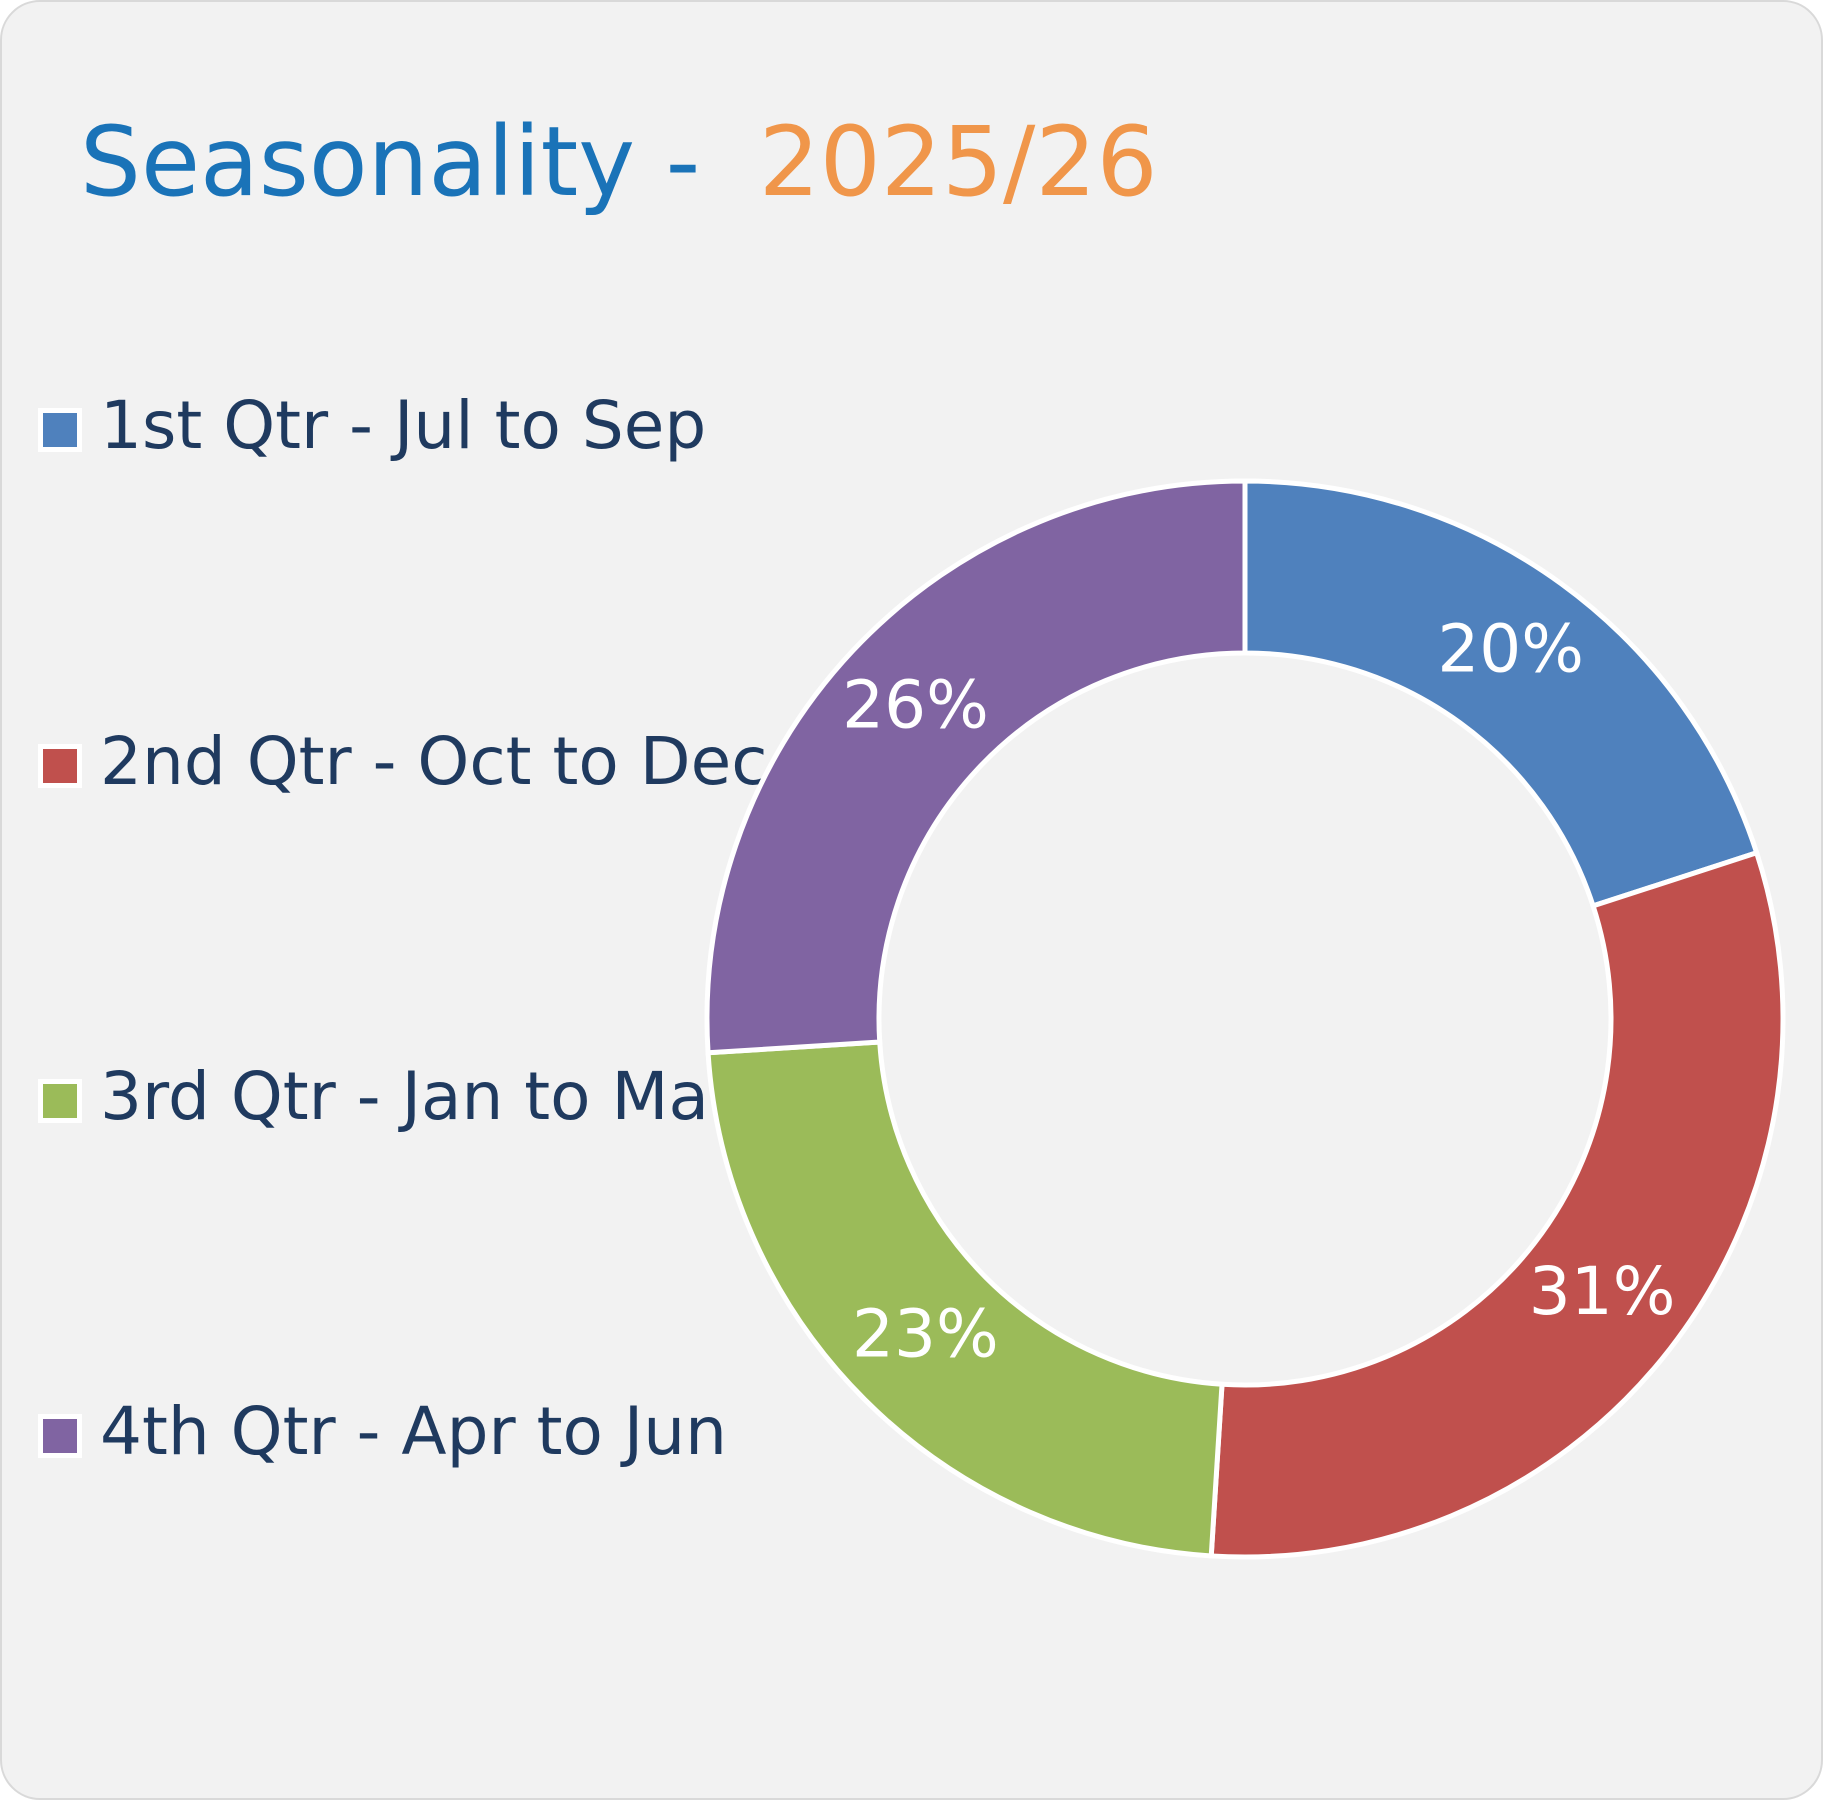 This screenshot has height=1800, width=1823. I want to click on slice-q3, so click(965, 1299).